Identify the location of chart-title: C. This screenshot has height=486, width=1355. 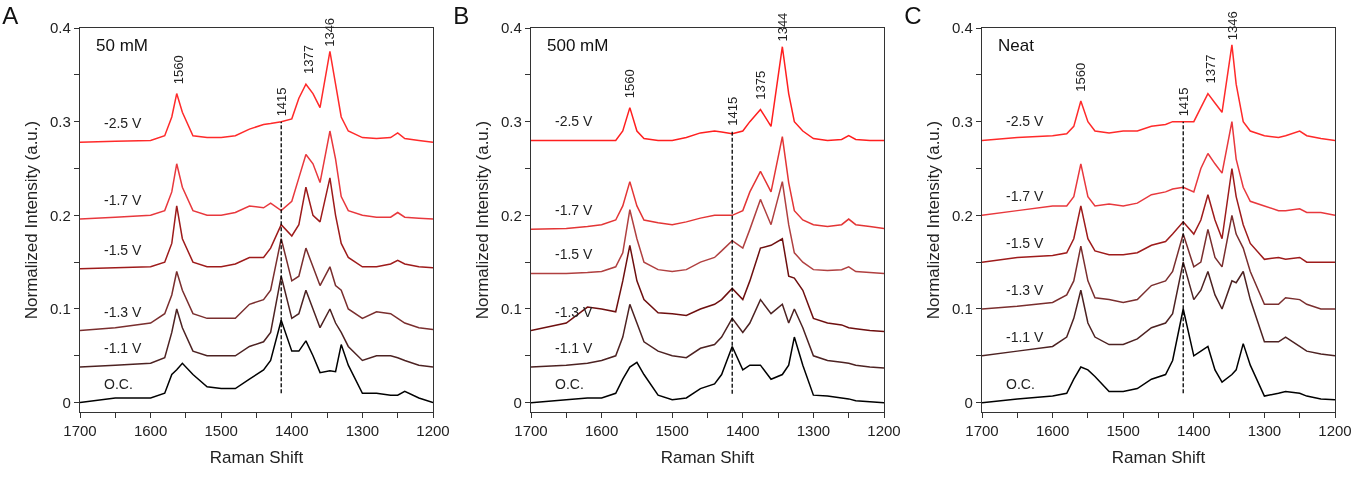
(913, 16).